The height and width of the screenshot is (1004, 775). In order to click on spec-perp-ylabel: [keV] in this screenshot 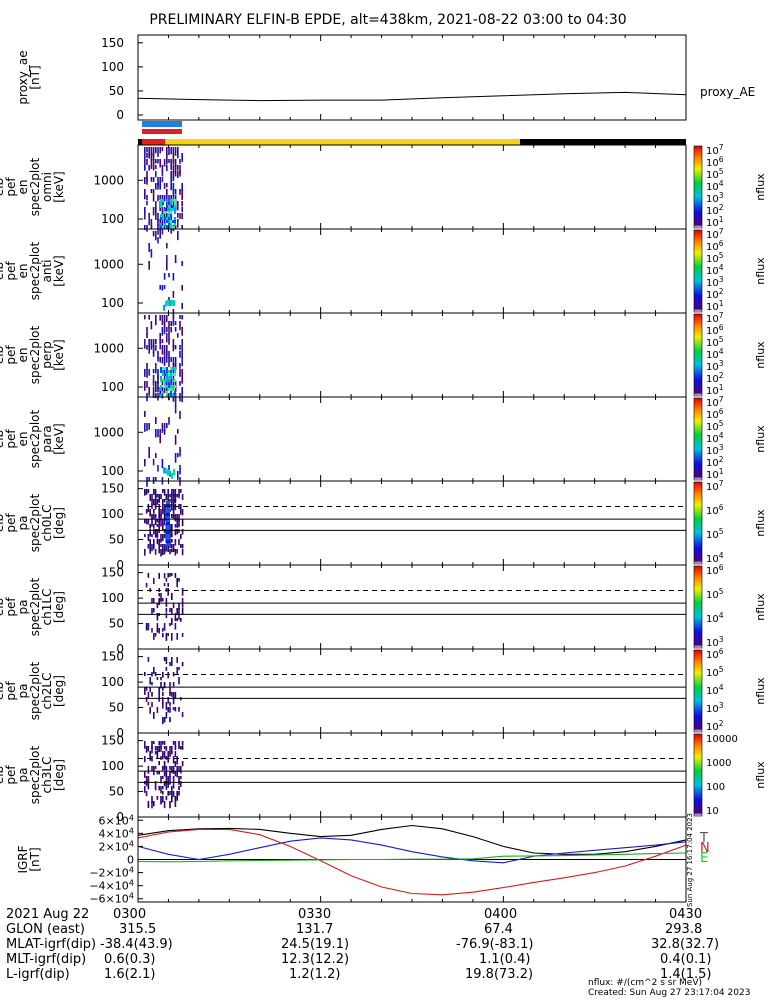, I will do `click(59, 354)`.